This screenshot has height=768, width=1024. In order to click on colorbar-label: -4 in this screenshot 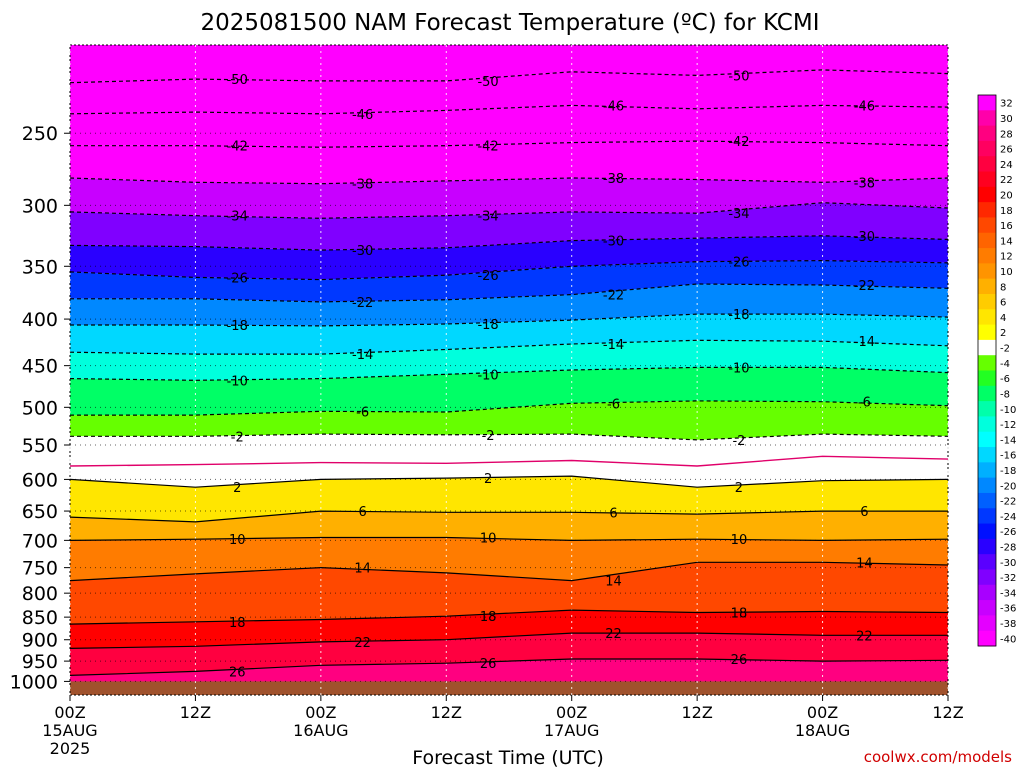, I will do `click(1005, 364)`.